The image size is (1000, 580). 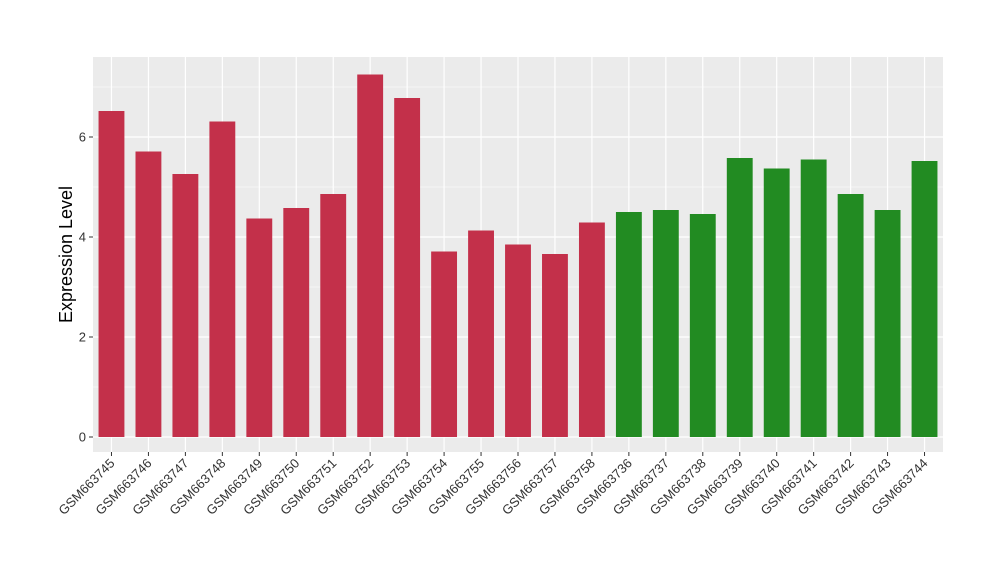 What do you see at coordinates (259, 327) in the screenshot?
I see `bar-GSM663749` at bounding box center [259, 327].